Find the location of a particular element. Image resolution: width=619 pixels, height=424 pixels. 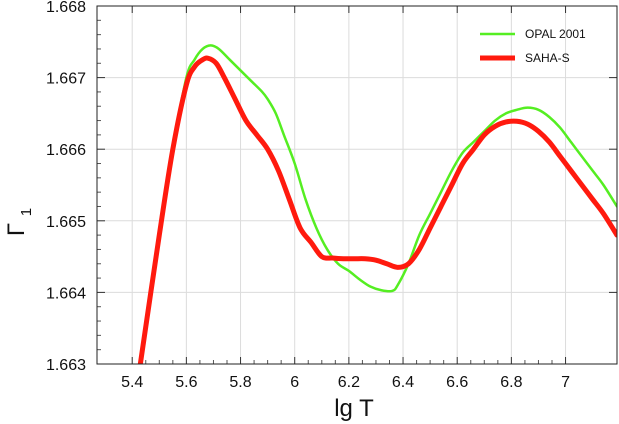

legend-label: SAHA-S is located at coordinates (547, 58).